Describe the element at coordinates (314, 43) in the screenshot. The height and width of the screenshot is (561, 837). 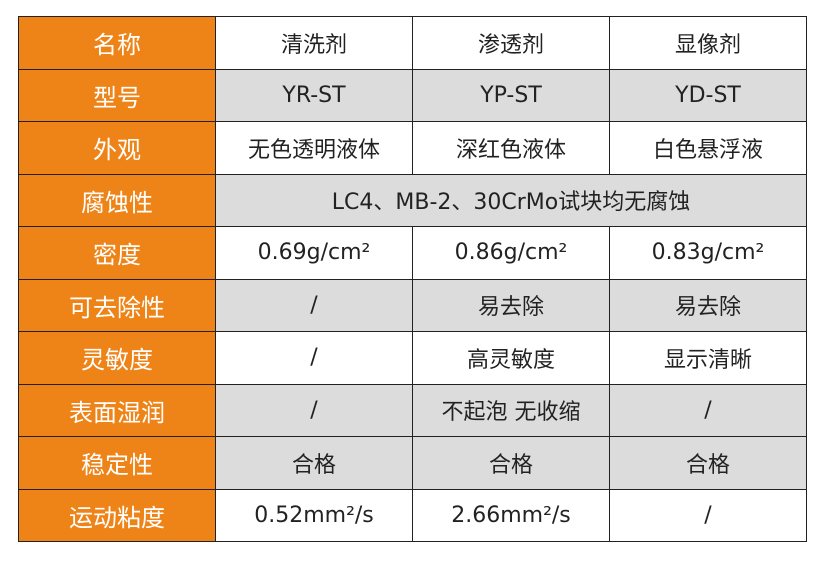
I see `table-cell: 清洗剂` at that location.